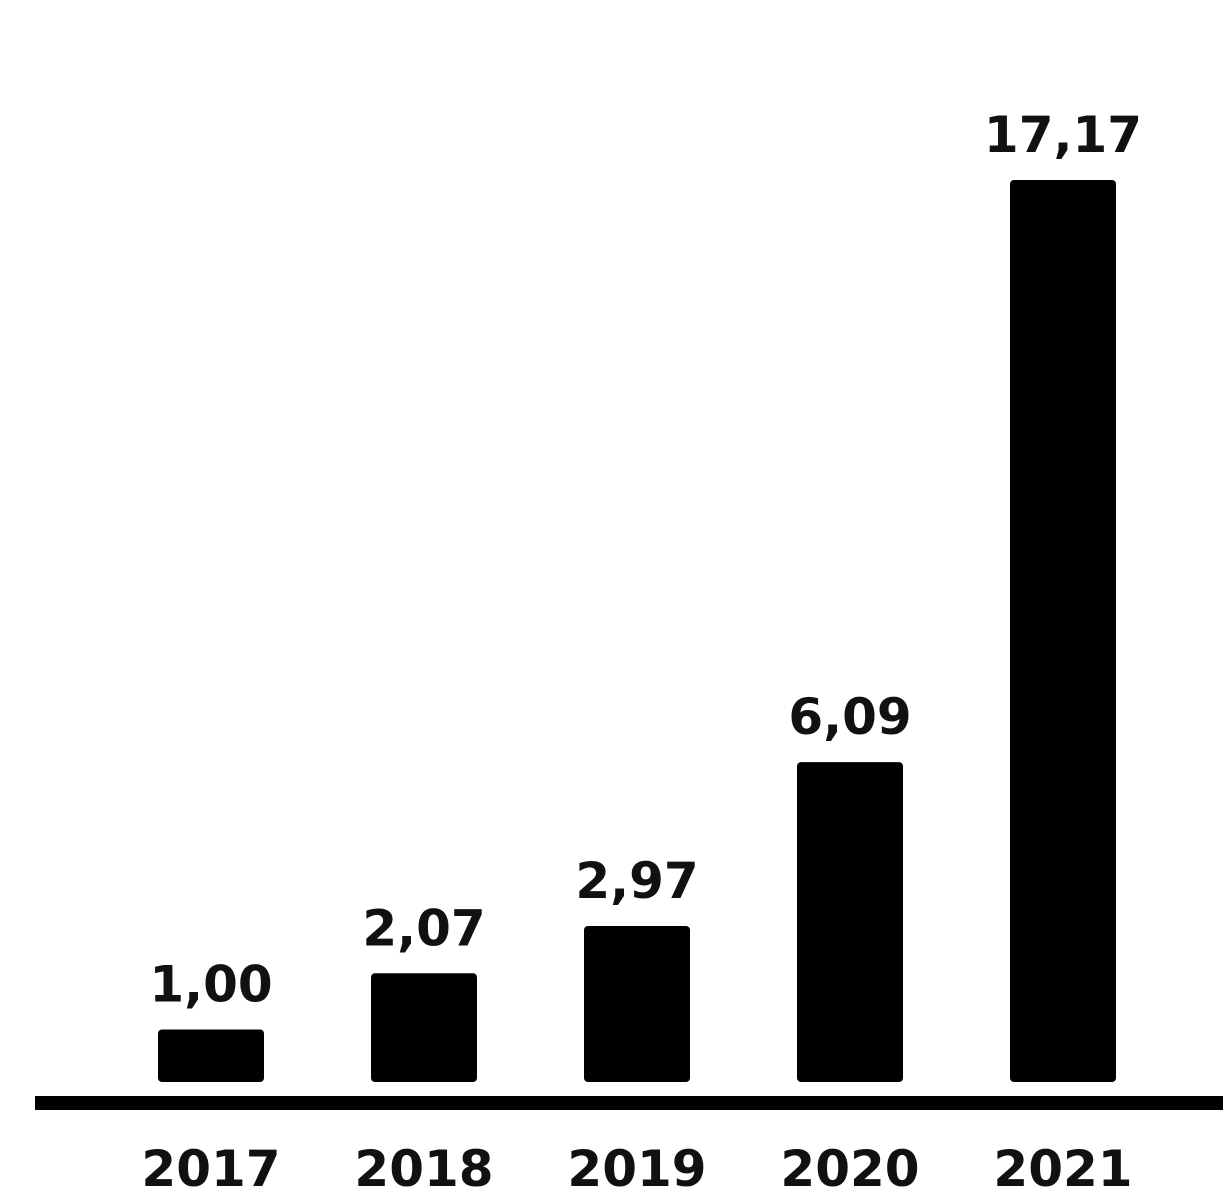  I want to click on x-tick-label-2021: 2021, so click(1062, 1164).